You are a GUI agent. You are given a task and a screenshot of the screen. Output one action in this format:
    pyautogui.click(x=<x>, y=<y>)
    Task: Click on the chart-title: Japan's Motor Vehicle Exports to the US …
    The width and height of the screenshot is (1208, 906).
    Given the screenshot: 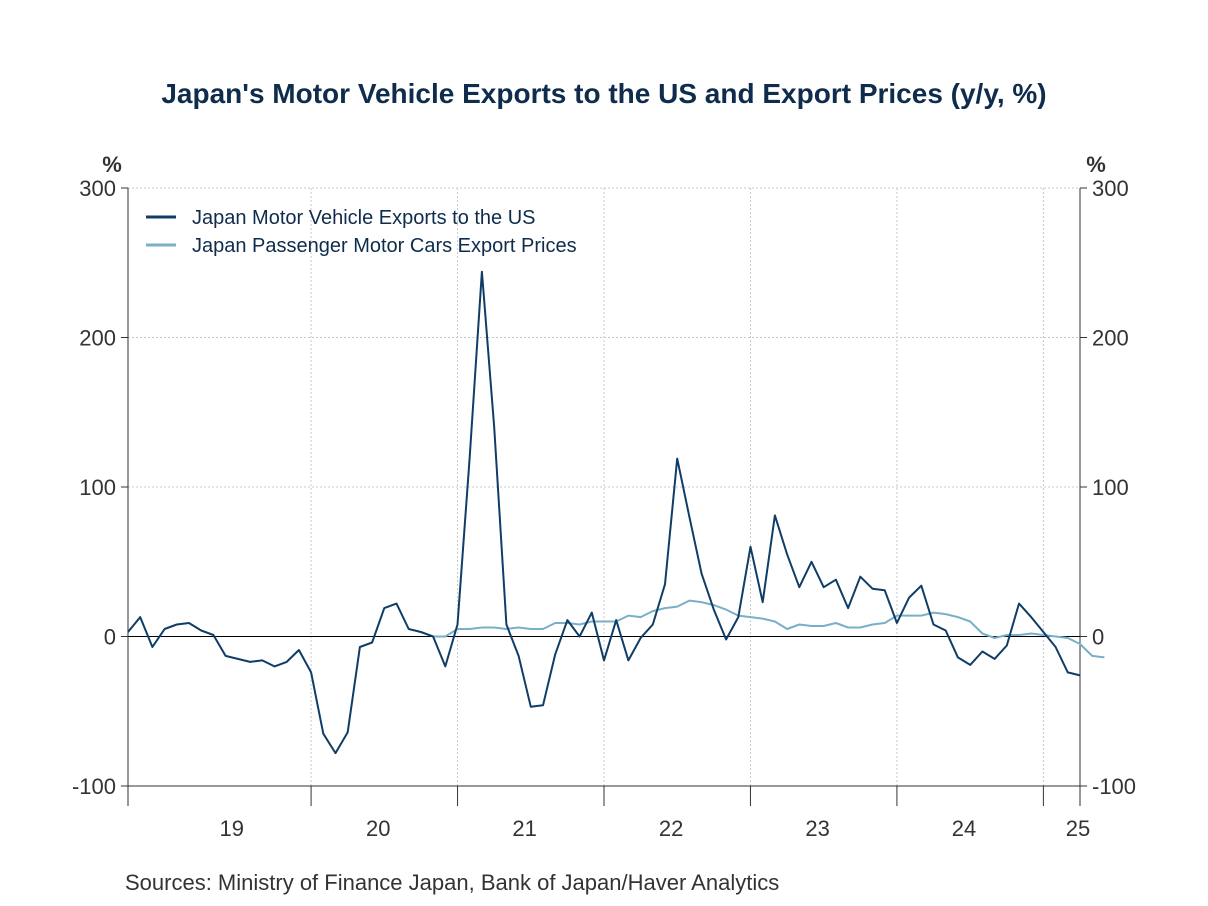 What is the action you would take?
    pyautogui.click(x=604, y=93)
    